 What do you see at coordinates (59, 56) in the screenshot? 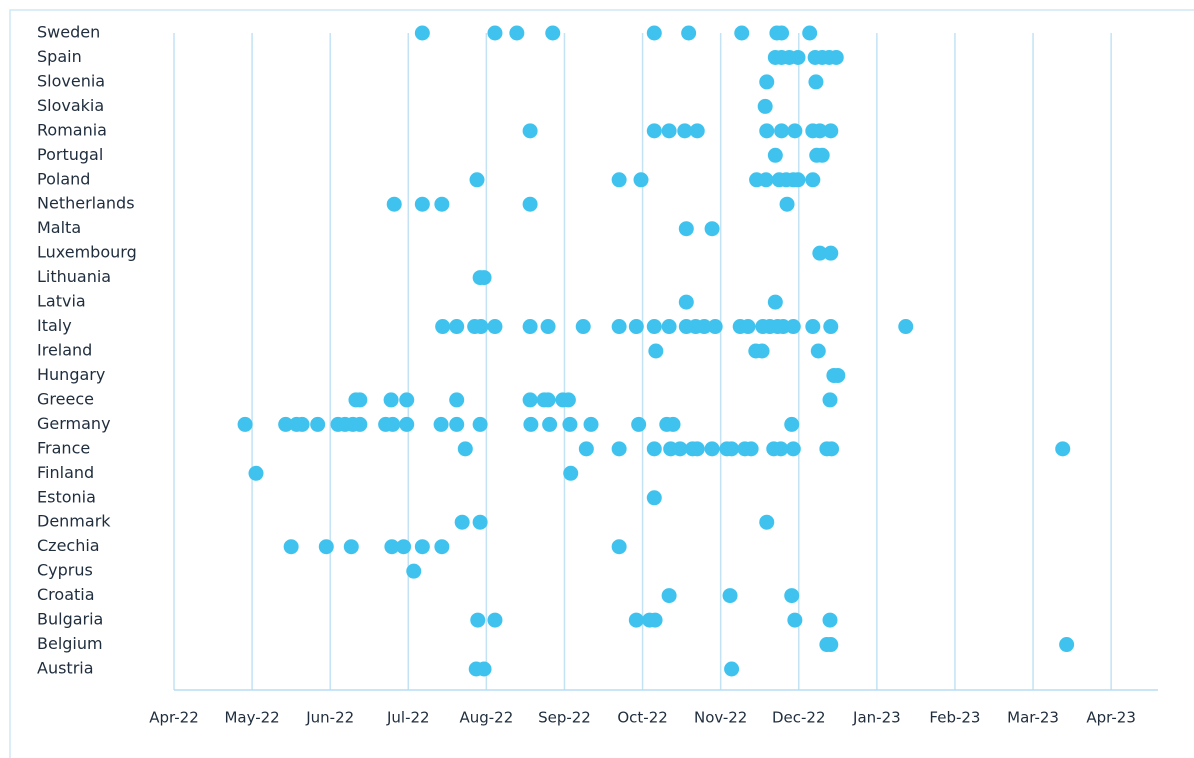
I see `y-tick-label: Spain` at bounding box center [59, 56].